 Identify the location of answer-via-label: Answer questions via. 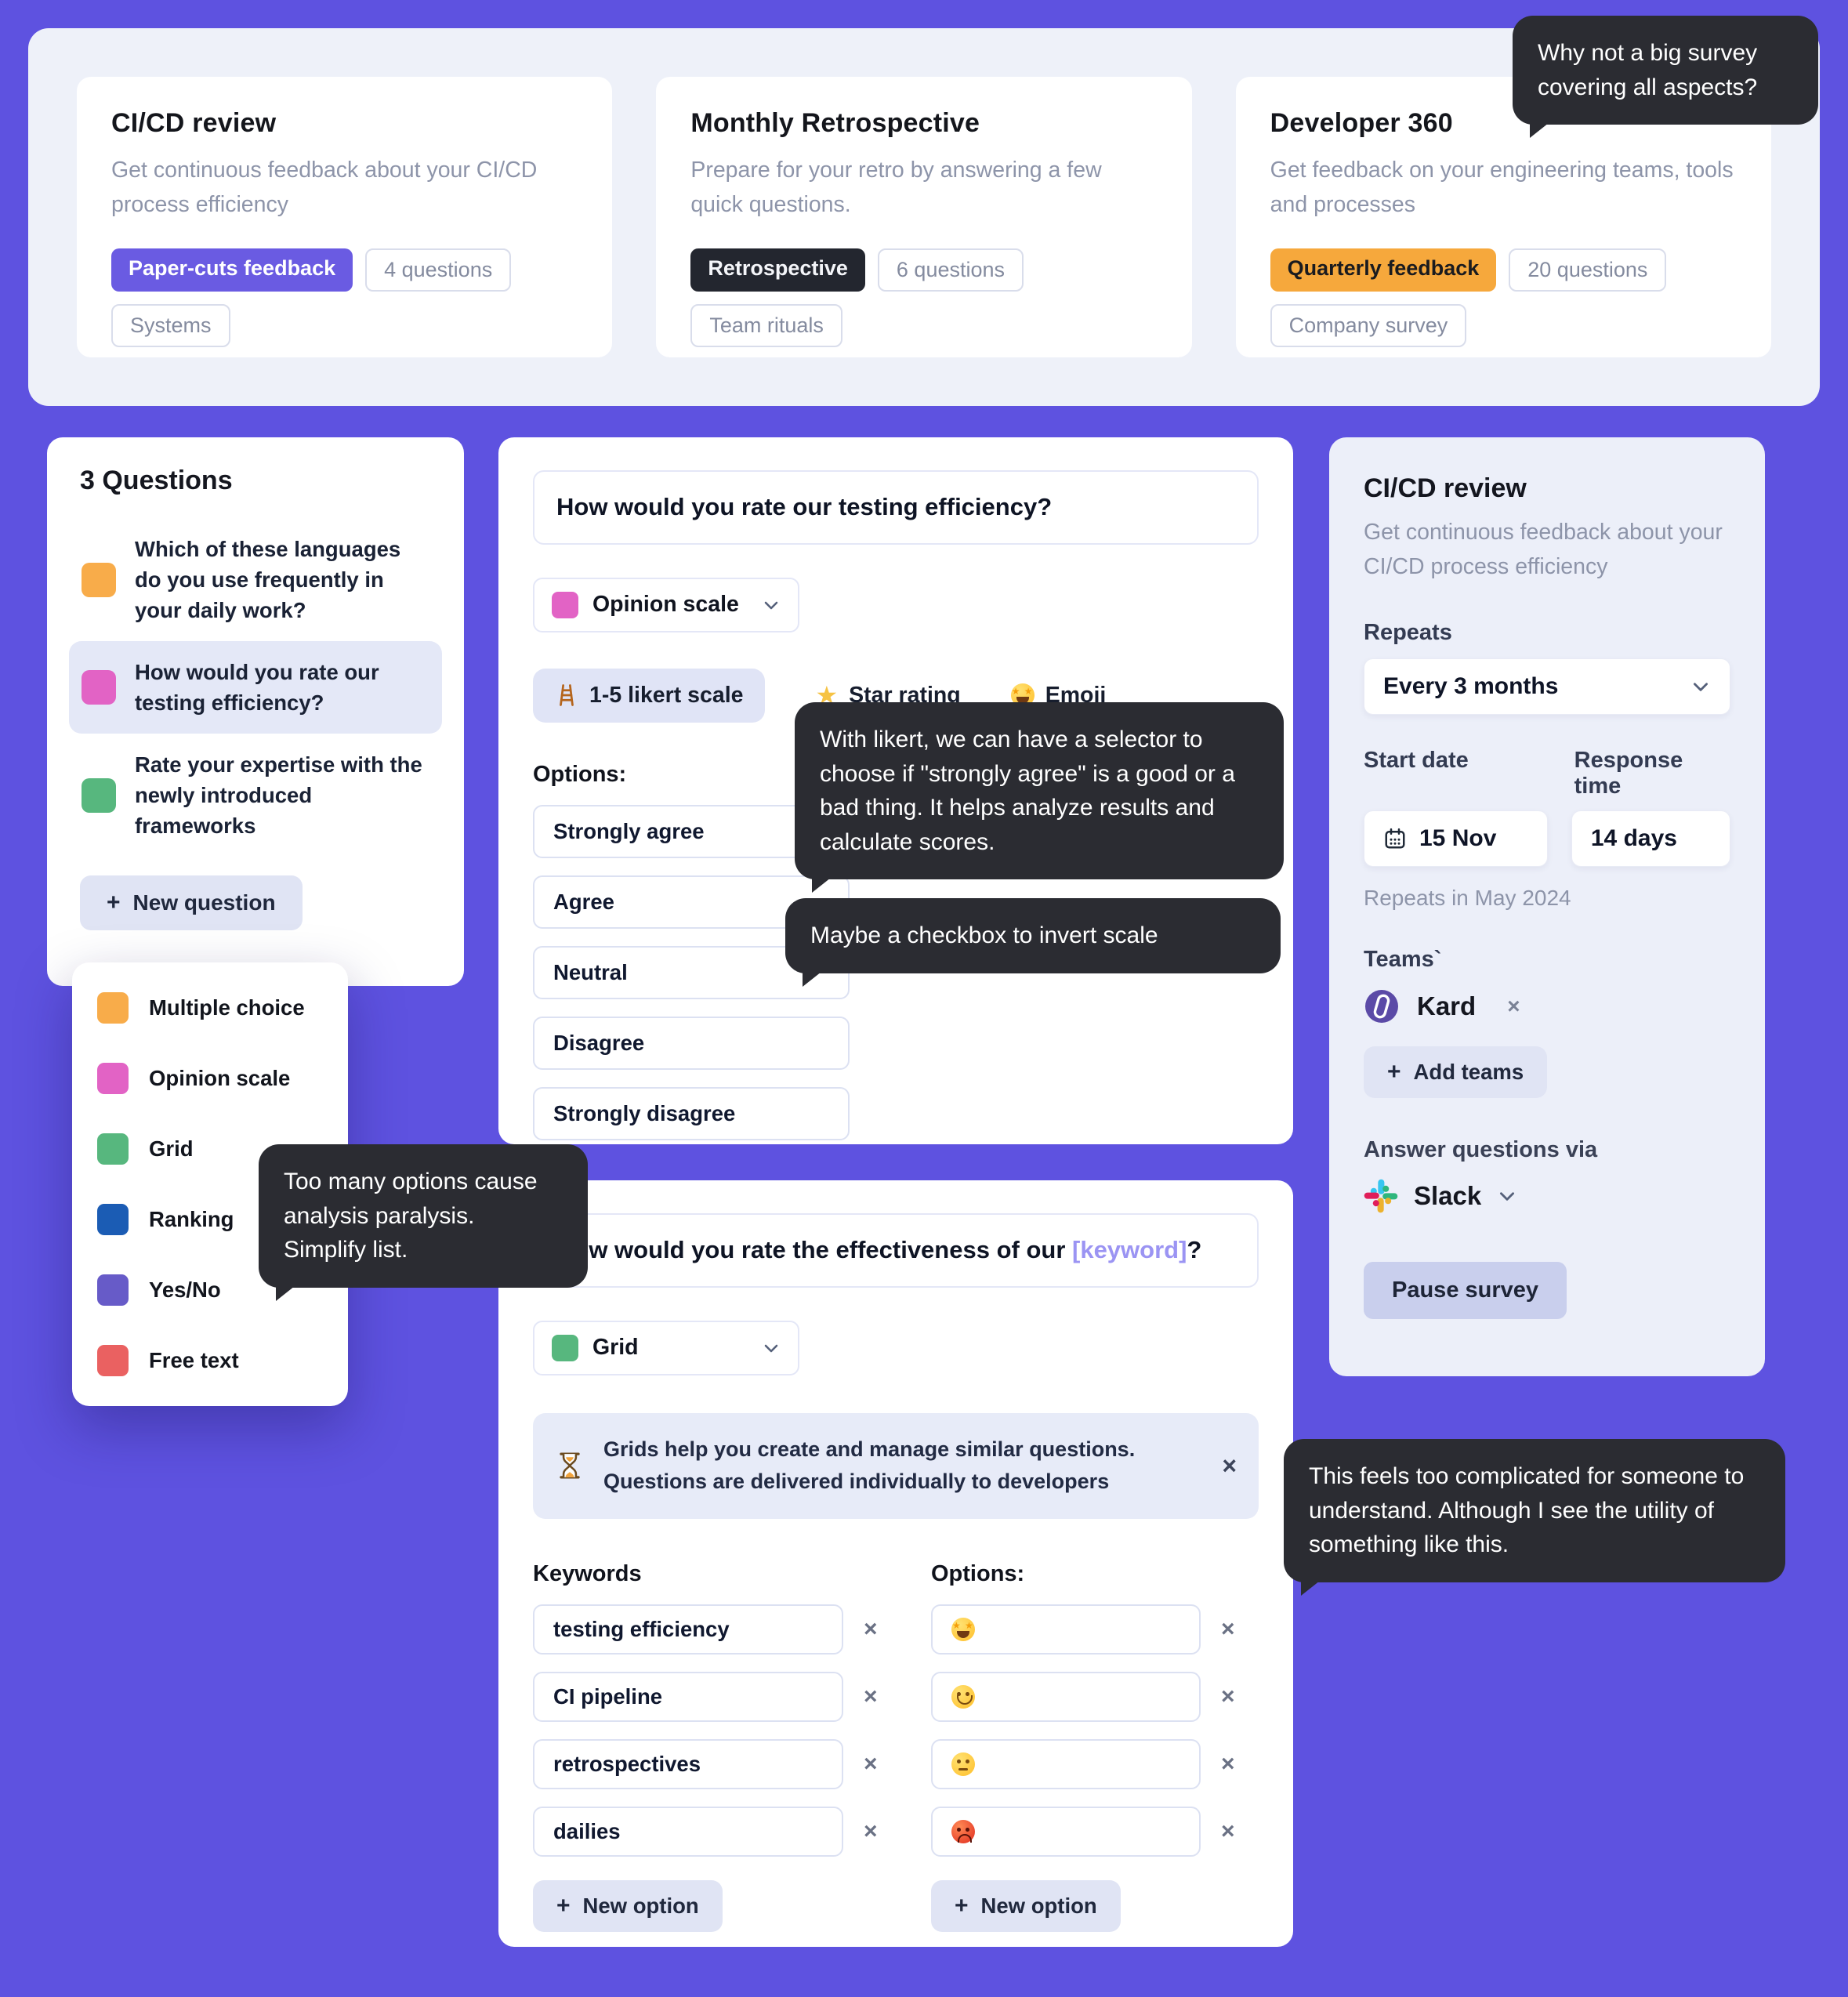
(1481, 1150).